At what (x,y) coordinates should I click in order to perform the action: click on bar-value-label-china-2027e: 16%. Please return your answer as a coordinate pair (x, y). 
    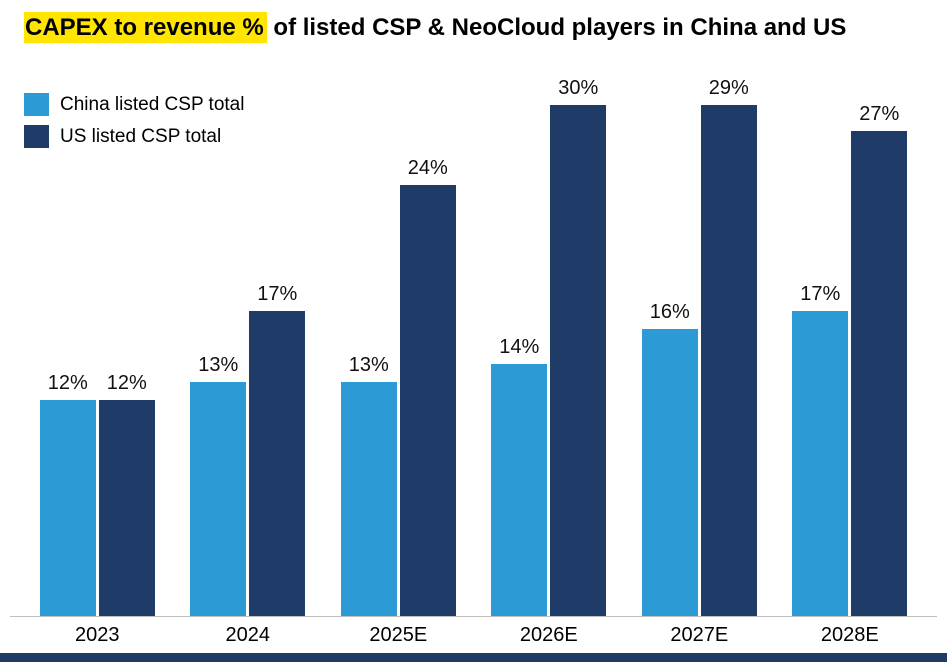
    Looking at the image, I should click on (669, 311).